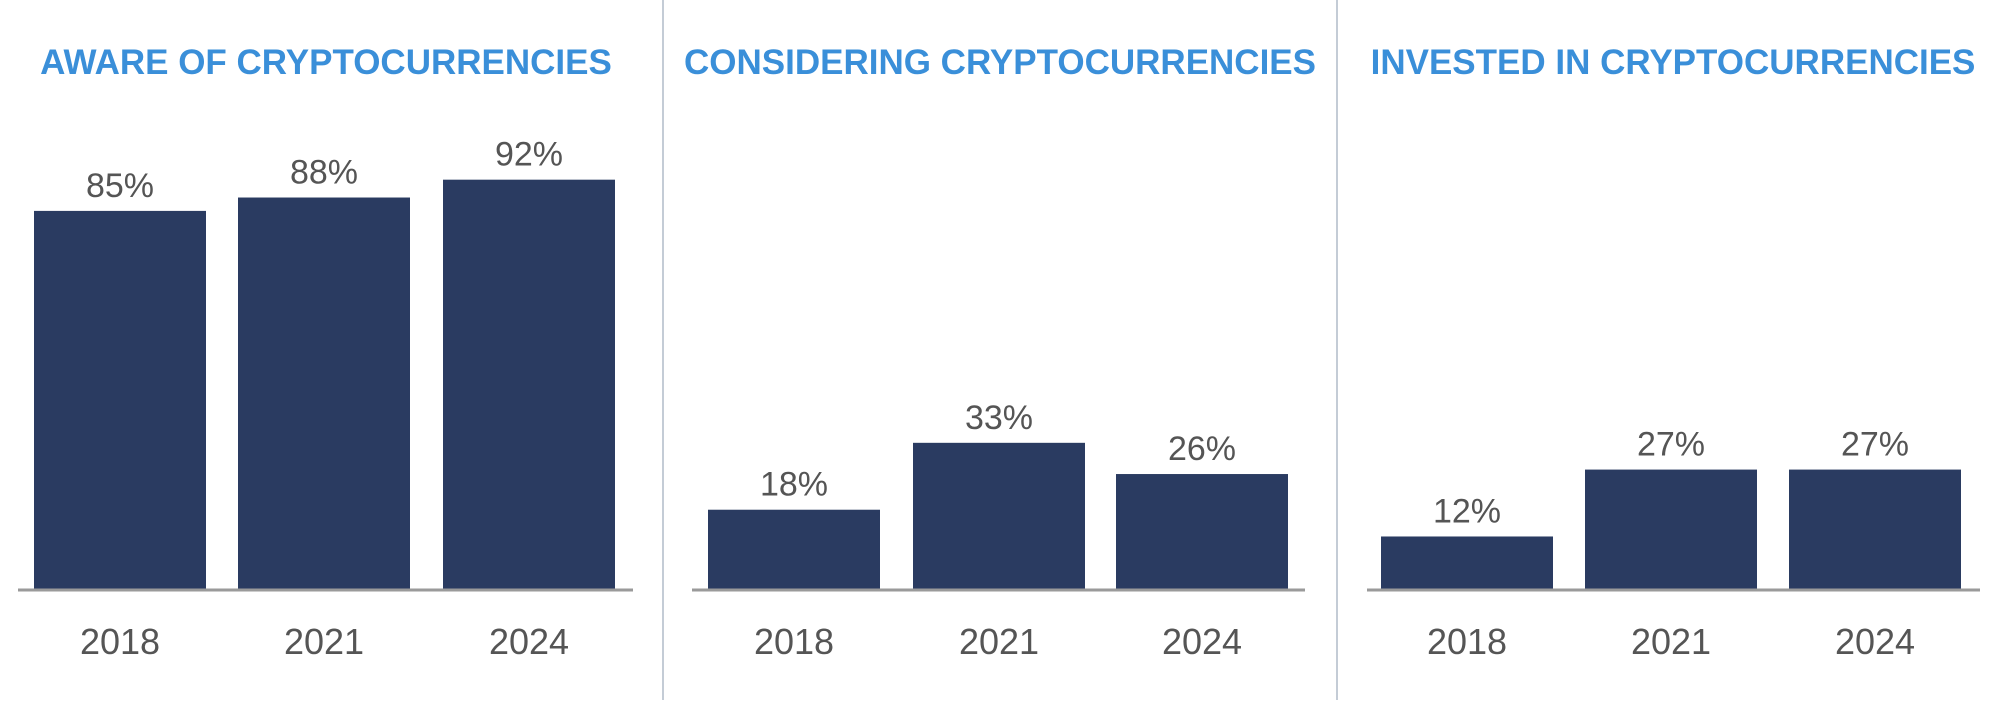  I want to click on chart-title-invested: INVESTED IN CRYPTOCURRENCIES, so click(1673, 62).